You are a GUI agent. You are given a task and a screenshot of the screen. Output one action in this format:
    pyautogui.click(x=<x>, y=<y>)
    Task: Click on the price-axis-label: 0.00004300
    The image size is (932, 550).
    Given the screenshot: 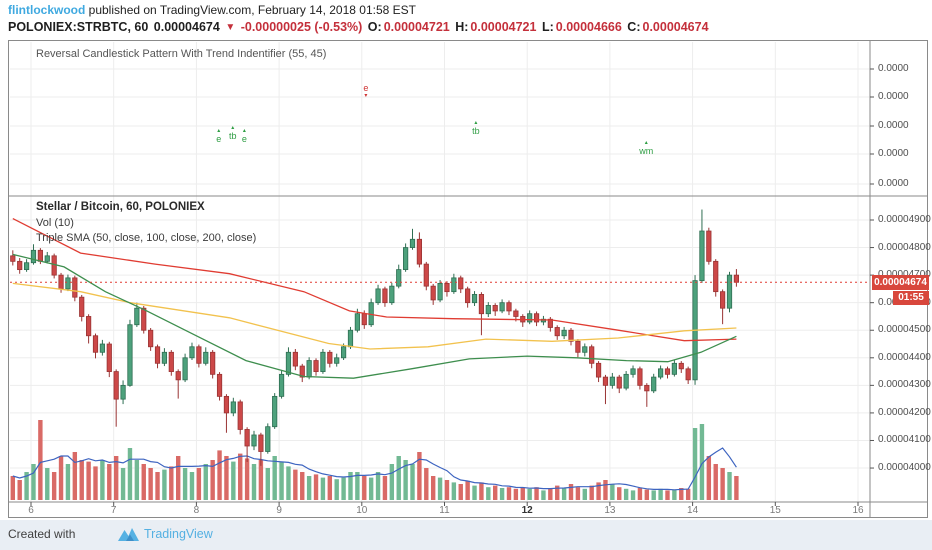 What is the action you would take?
    pyautogui.click(x=904, y=385)
    